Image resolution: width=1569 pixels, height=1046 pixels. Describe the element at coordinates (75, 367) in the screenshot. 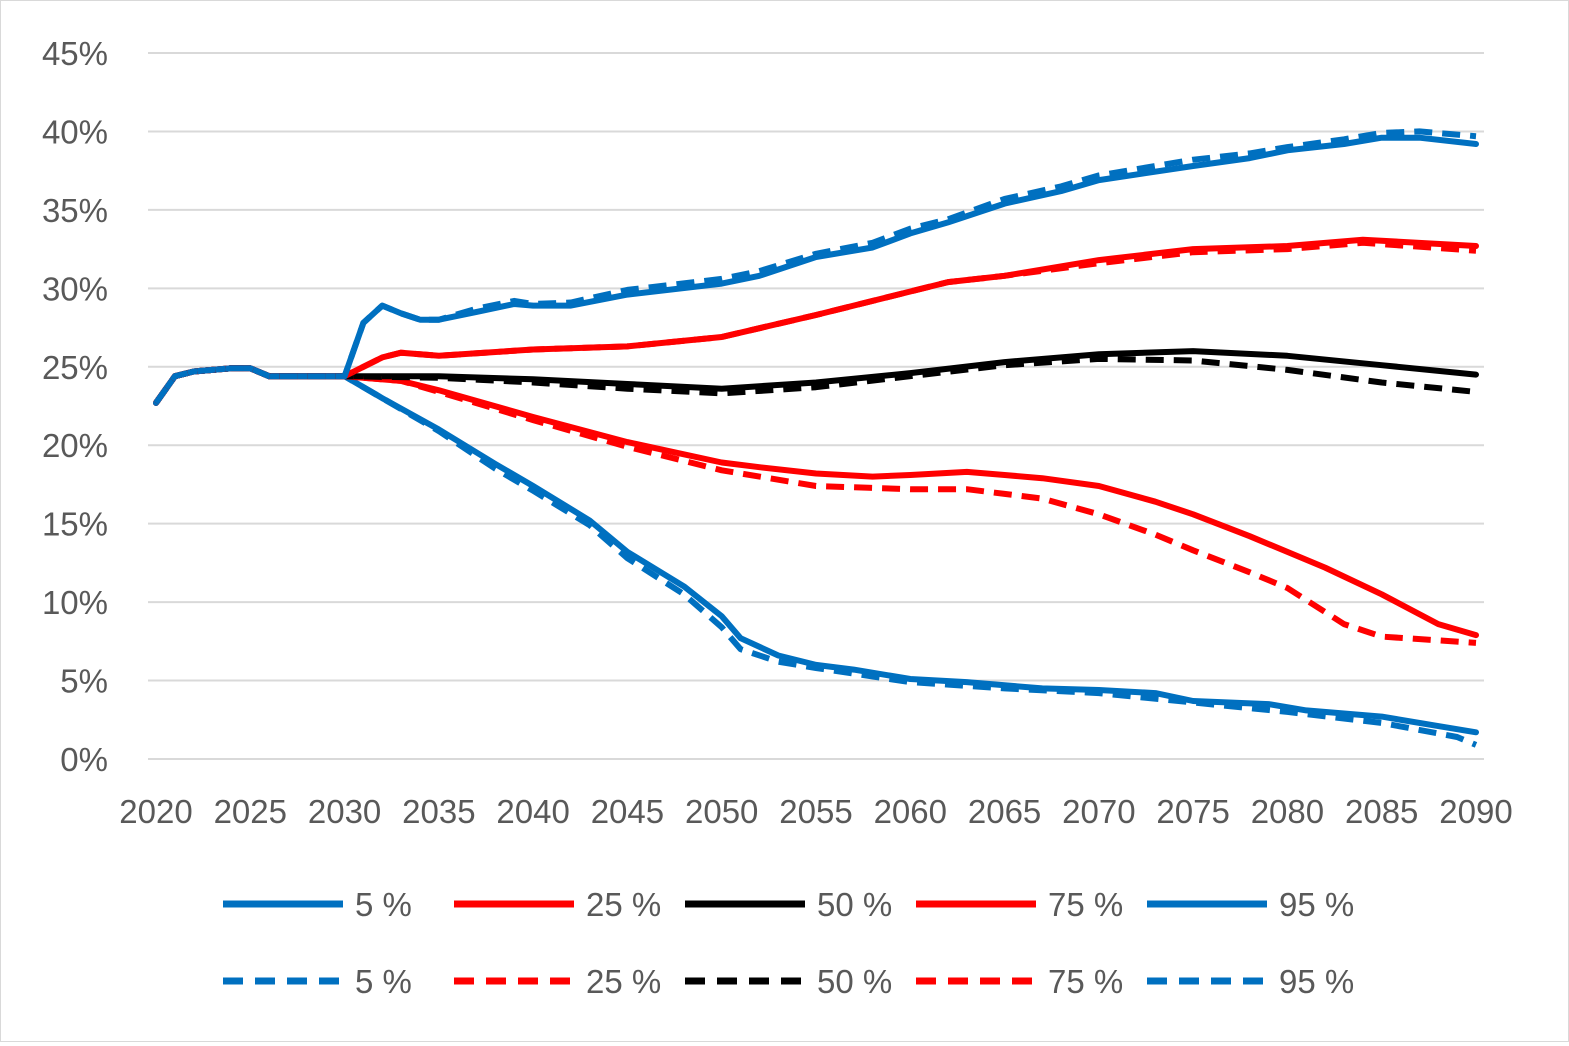

I see `y-tick-label: 25%` at that location.